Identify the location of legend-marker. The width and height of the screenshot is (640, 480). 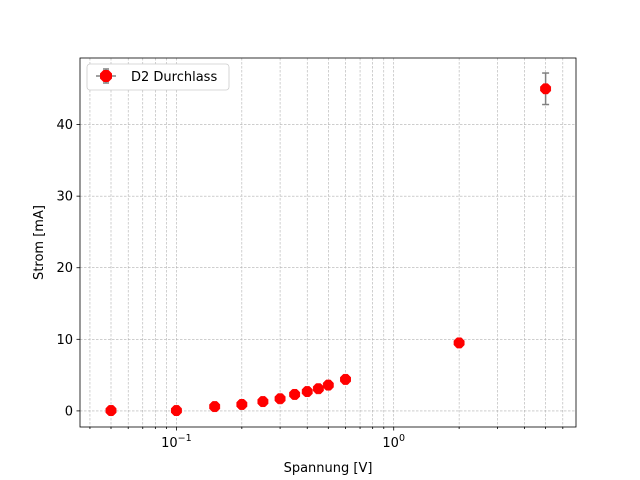
(106, 76).